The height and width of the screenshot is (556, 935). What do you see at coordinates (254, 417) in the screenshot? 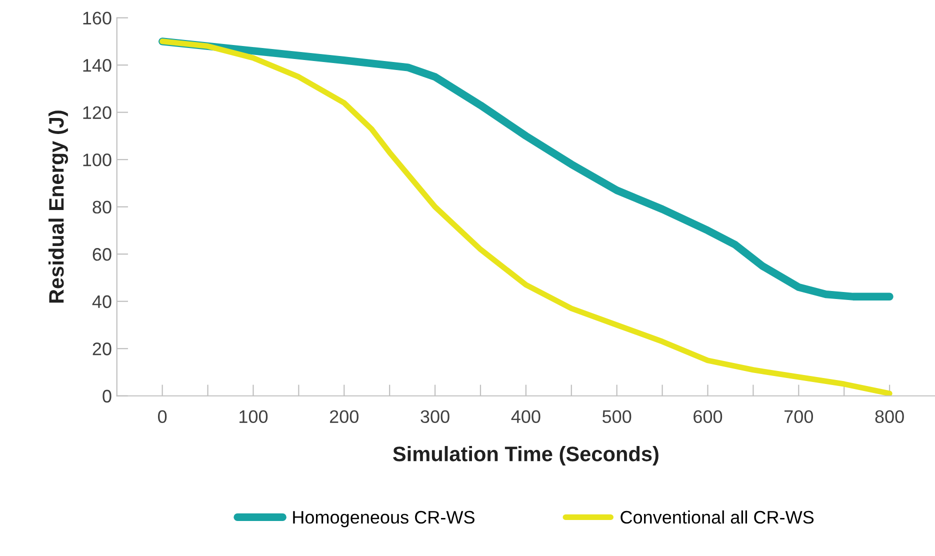
I see `x-tick-label: 100` at bounding box center [254, 417].